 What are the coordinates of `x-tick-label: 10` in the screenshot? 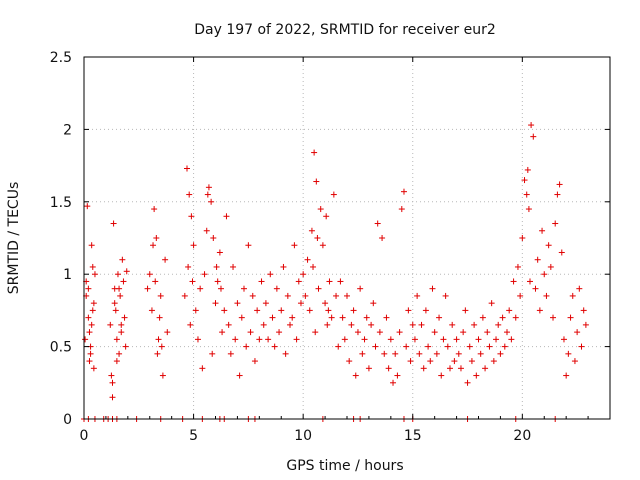 It's located at (303, 436).